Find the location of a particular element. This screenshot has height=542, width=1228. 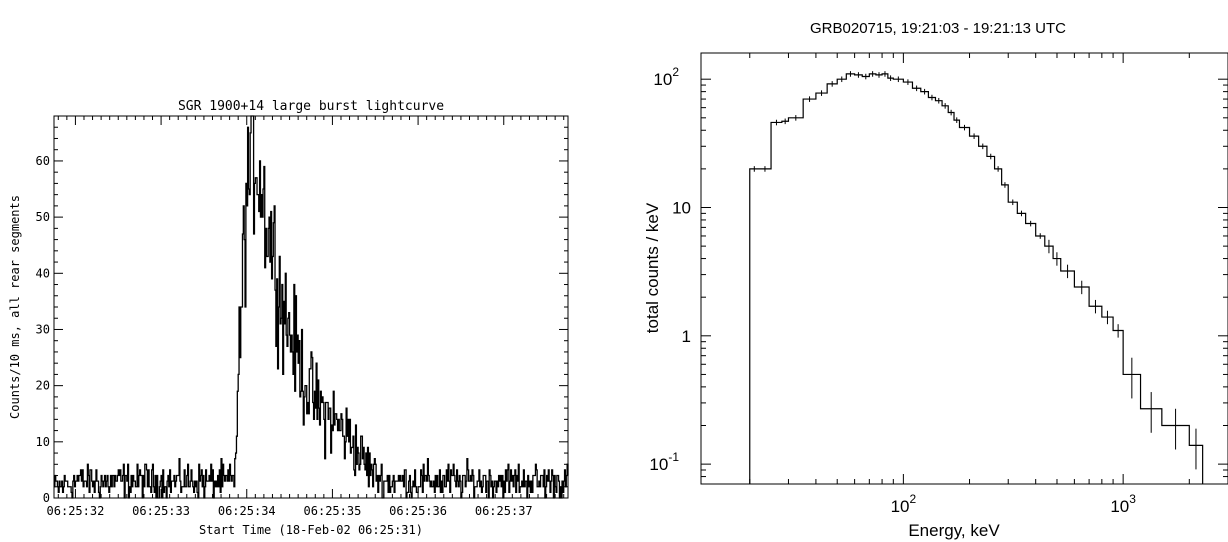

lightcurve-y-axis-label: Counts/10 ms, all rear segments is located at coordinates (15, 307).